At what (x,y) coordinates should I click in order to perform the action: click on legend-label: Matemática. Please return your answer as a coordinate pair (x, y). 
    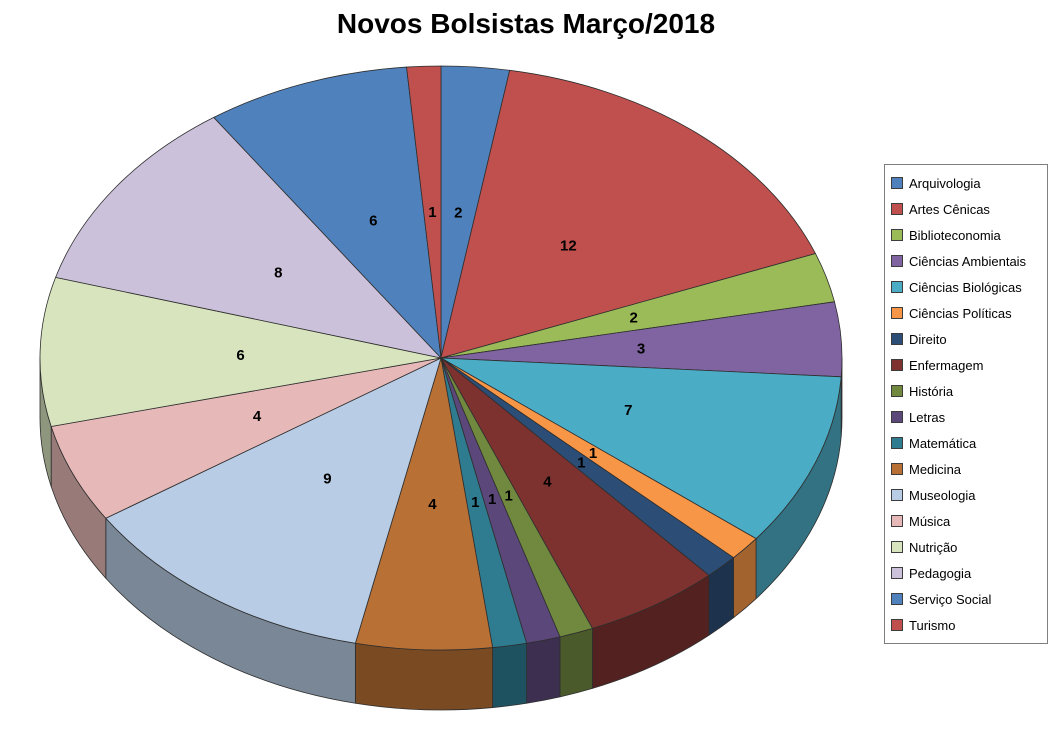
    Looking at the image, I should click on (943, 443).